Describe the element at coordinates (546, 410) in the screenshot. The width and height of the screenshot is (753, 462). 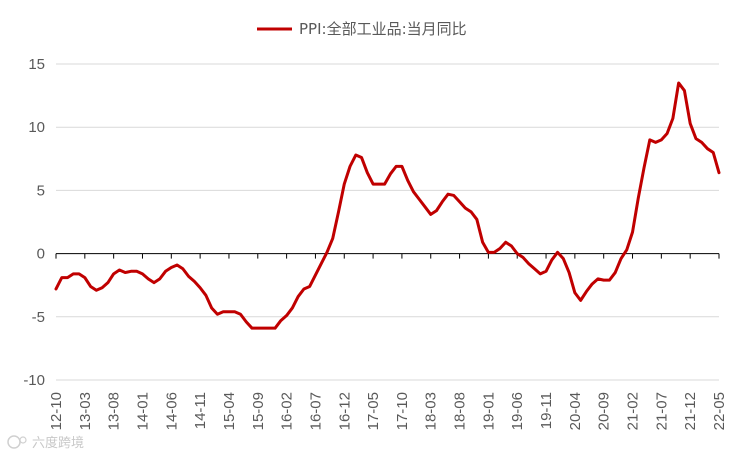
I see `x-tick-label: 19-11` at that location.